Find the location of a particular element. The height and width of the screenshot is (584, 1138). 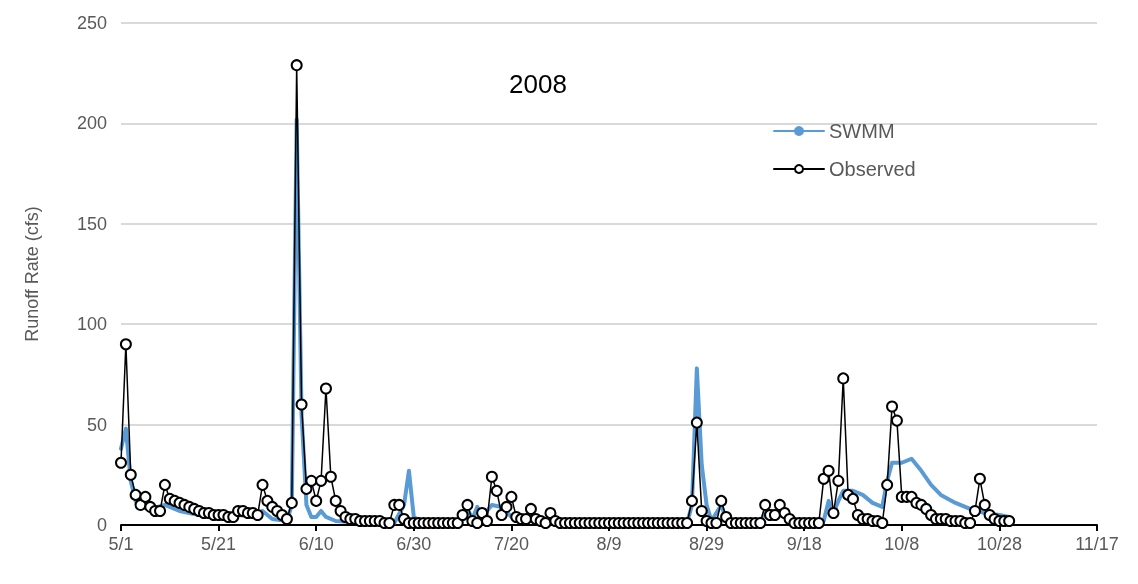

y-tick-label: 150 is located at coordinates (91, 223).